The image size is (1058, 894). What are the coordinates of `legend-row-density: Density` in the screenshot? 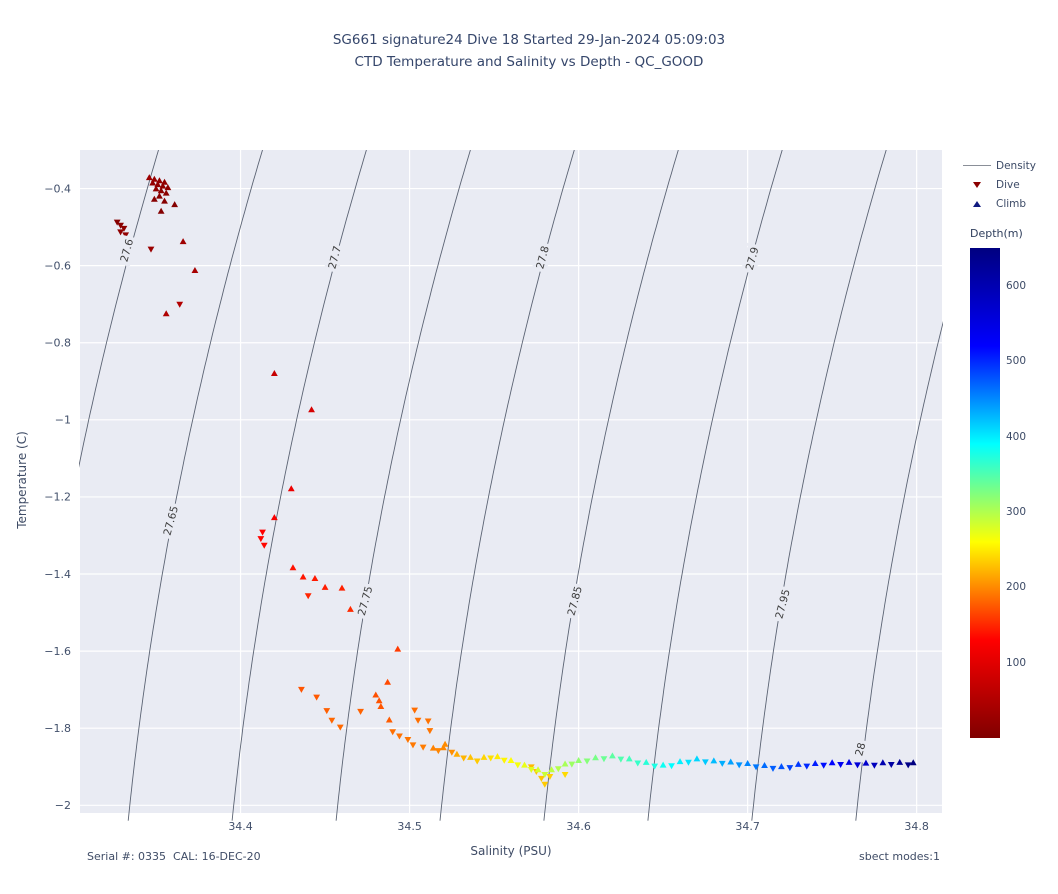 It's located at (1006, 165).